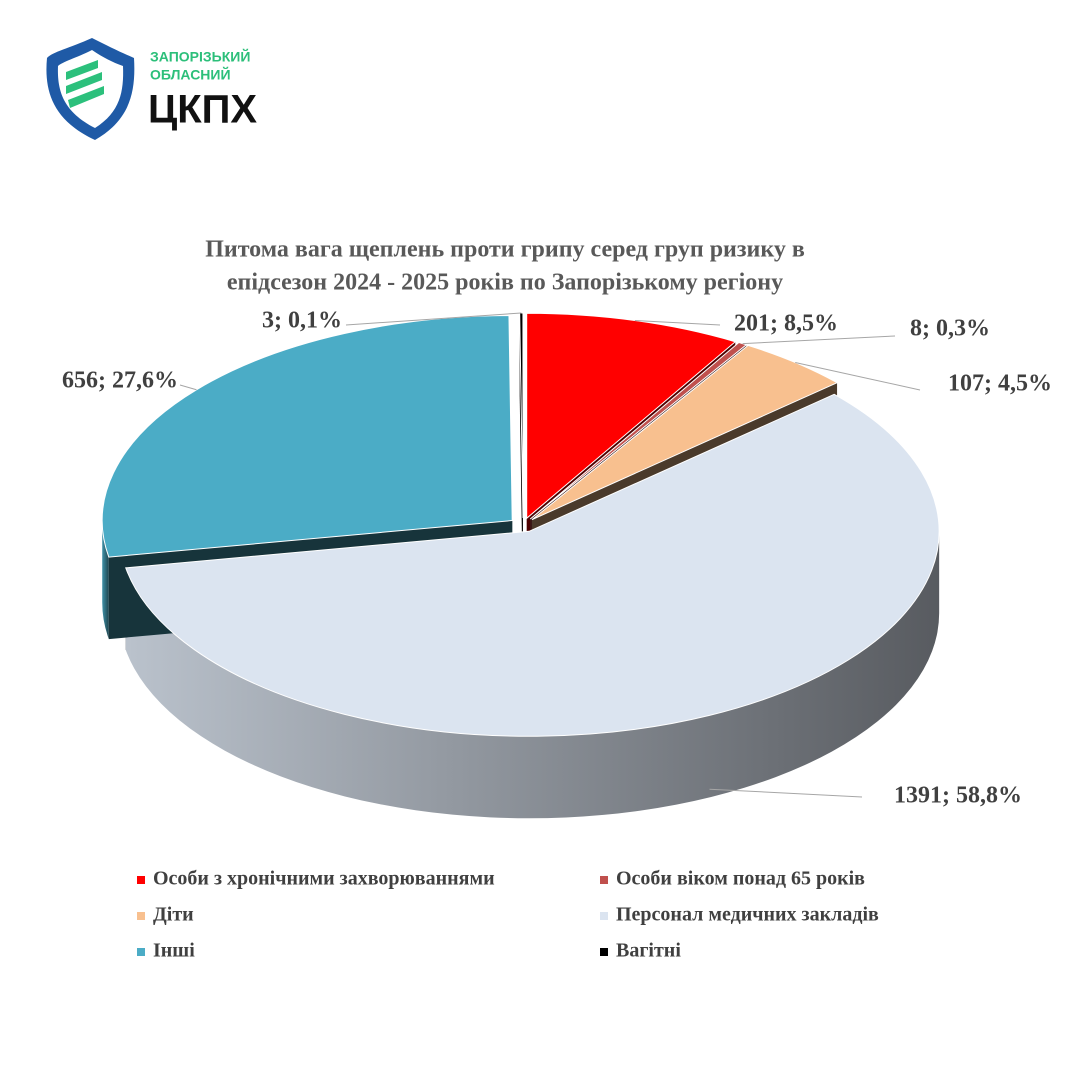  Describe the element at coordinates (324, 879) in the screenshot. I see `legend-label: Особи з хронічними захворюваннями` at that location.